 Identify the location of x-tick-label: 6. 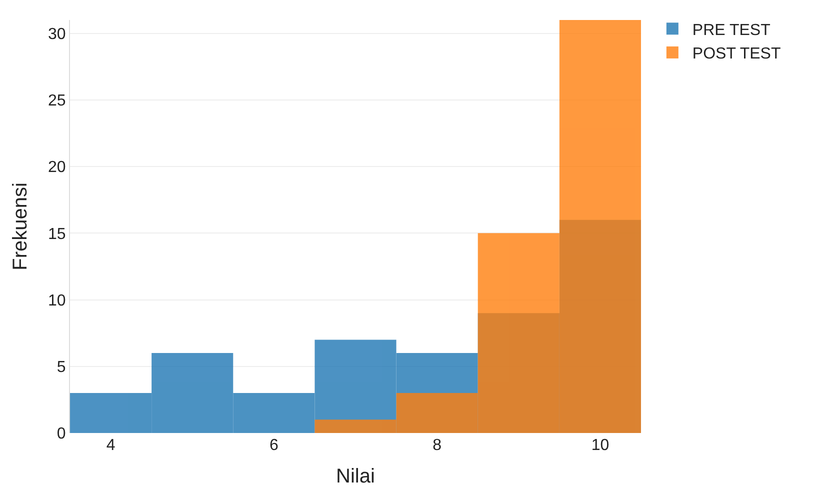
(273, 445).